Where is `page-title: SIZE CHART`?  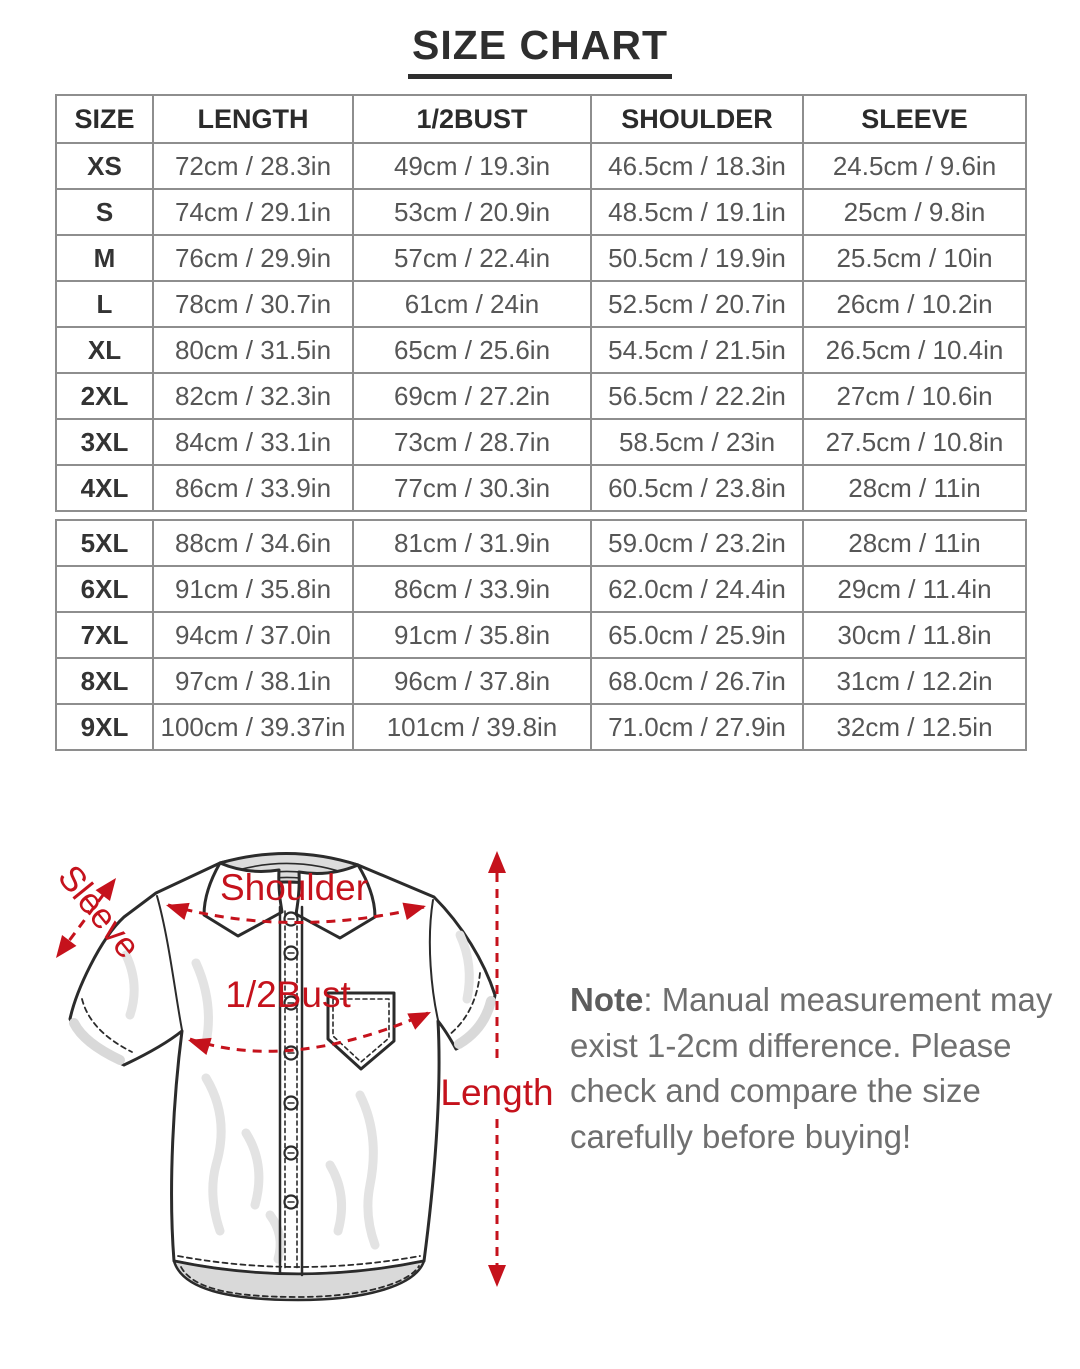 page-title: SIZE CHART is located at coordinates (540, 50).